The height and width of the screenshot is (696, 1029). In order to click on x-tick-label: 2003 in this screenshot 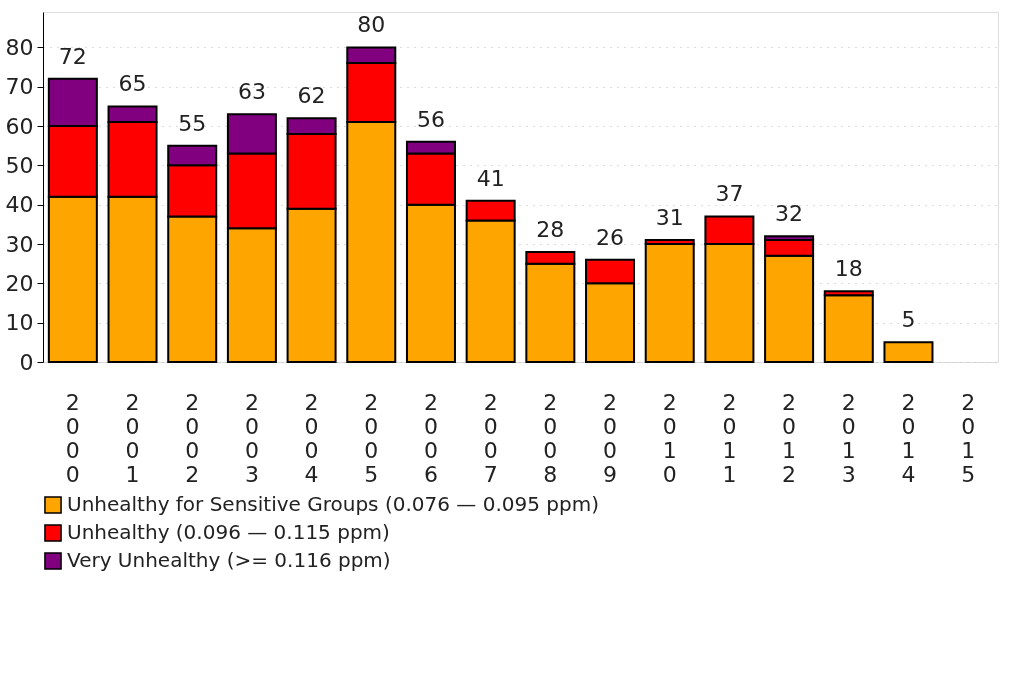, I will do `click(251, 438)`.